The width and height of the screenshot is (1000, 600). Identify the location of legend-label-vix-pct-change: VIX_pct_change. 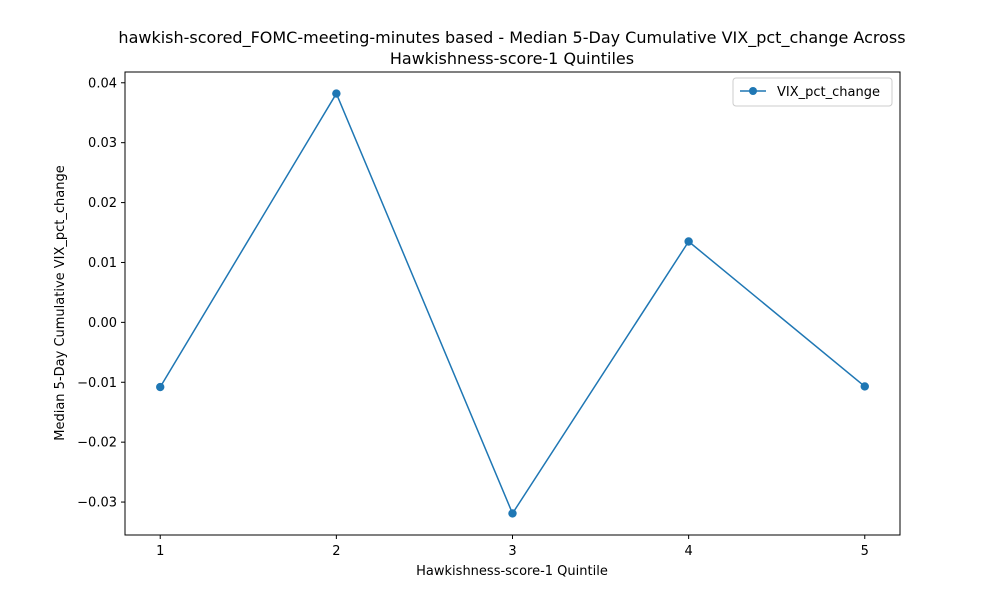
(828, 92).